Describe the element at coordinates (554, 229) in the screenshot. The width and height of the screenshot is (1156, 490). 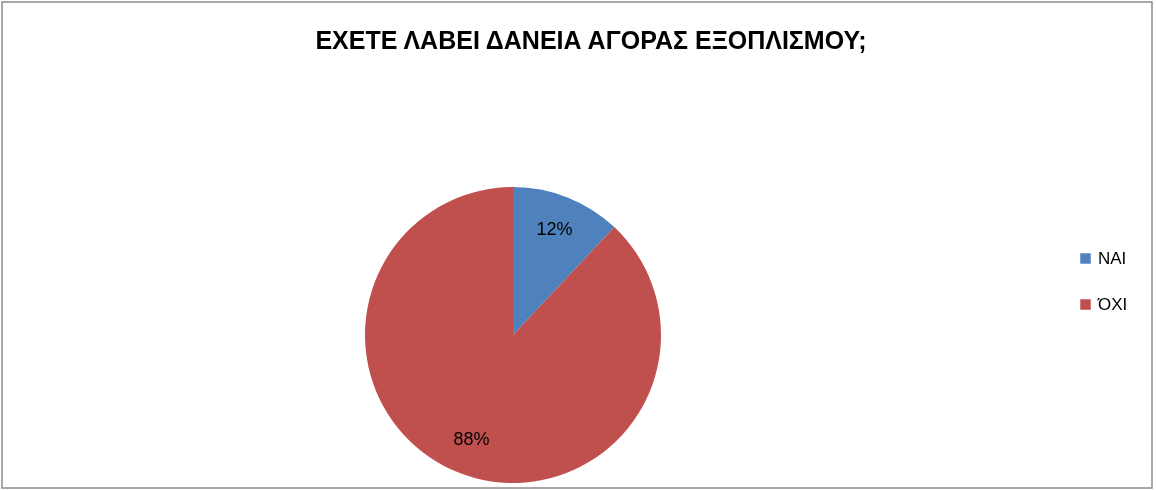
I see `data-label: 12%` at that location.